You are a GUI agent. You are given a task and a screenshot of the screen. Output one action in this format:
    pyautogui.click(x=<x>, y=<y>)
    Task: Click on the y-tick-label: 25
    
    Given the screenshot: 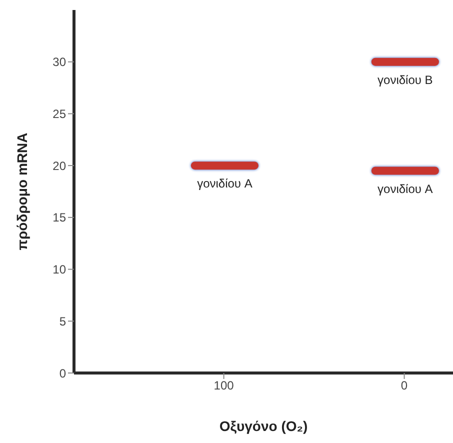 What is the action you would take?
    pyautogui.click(x=59, y=113)
    